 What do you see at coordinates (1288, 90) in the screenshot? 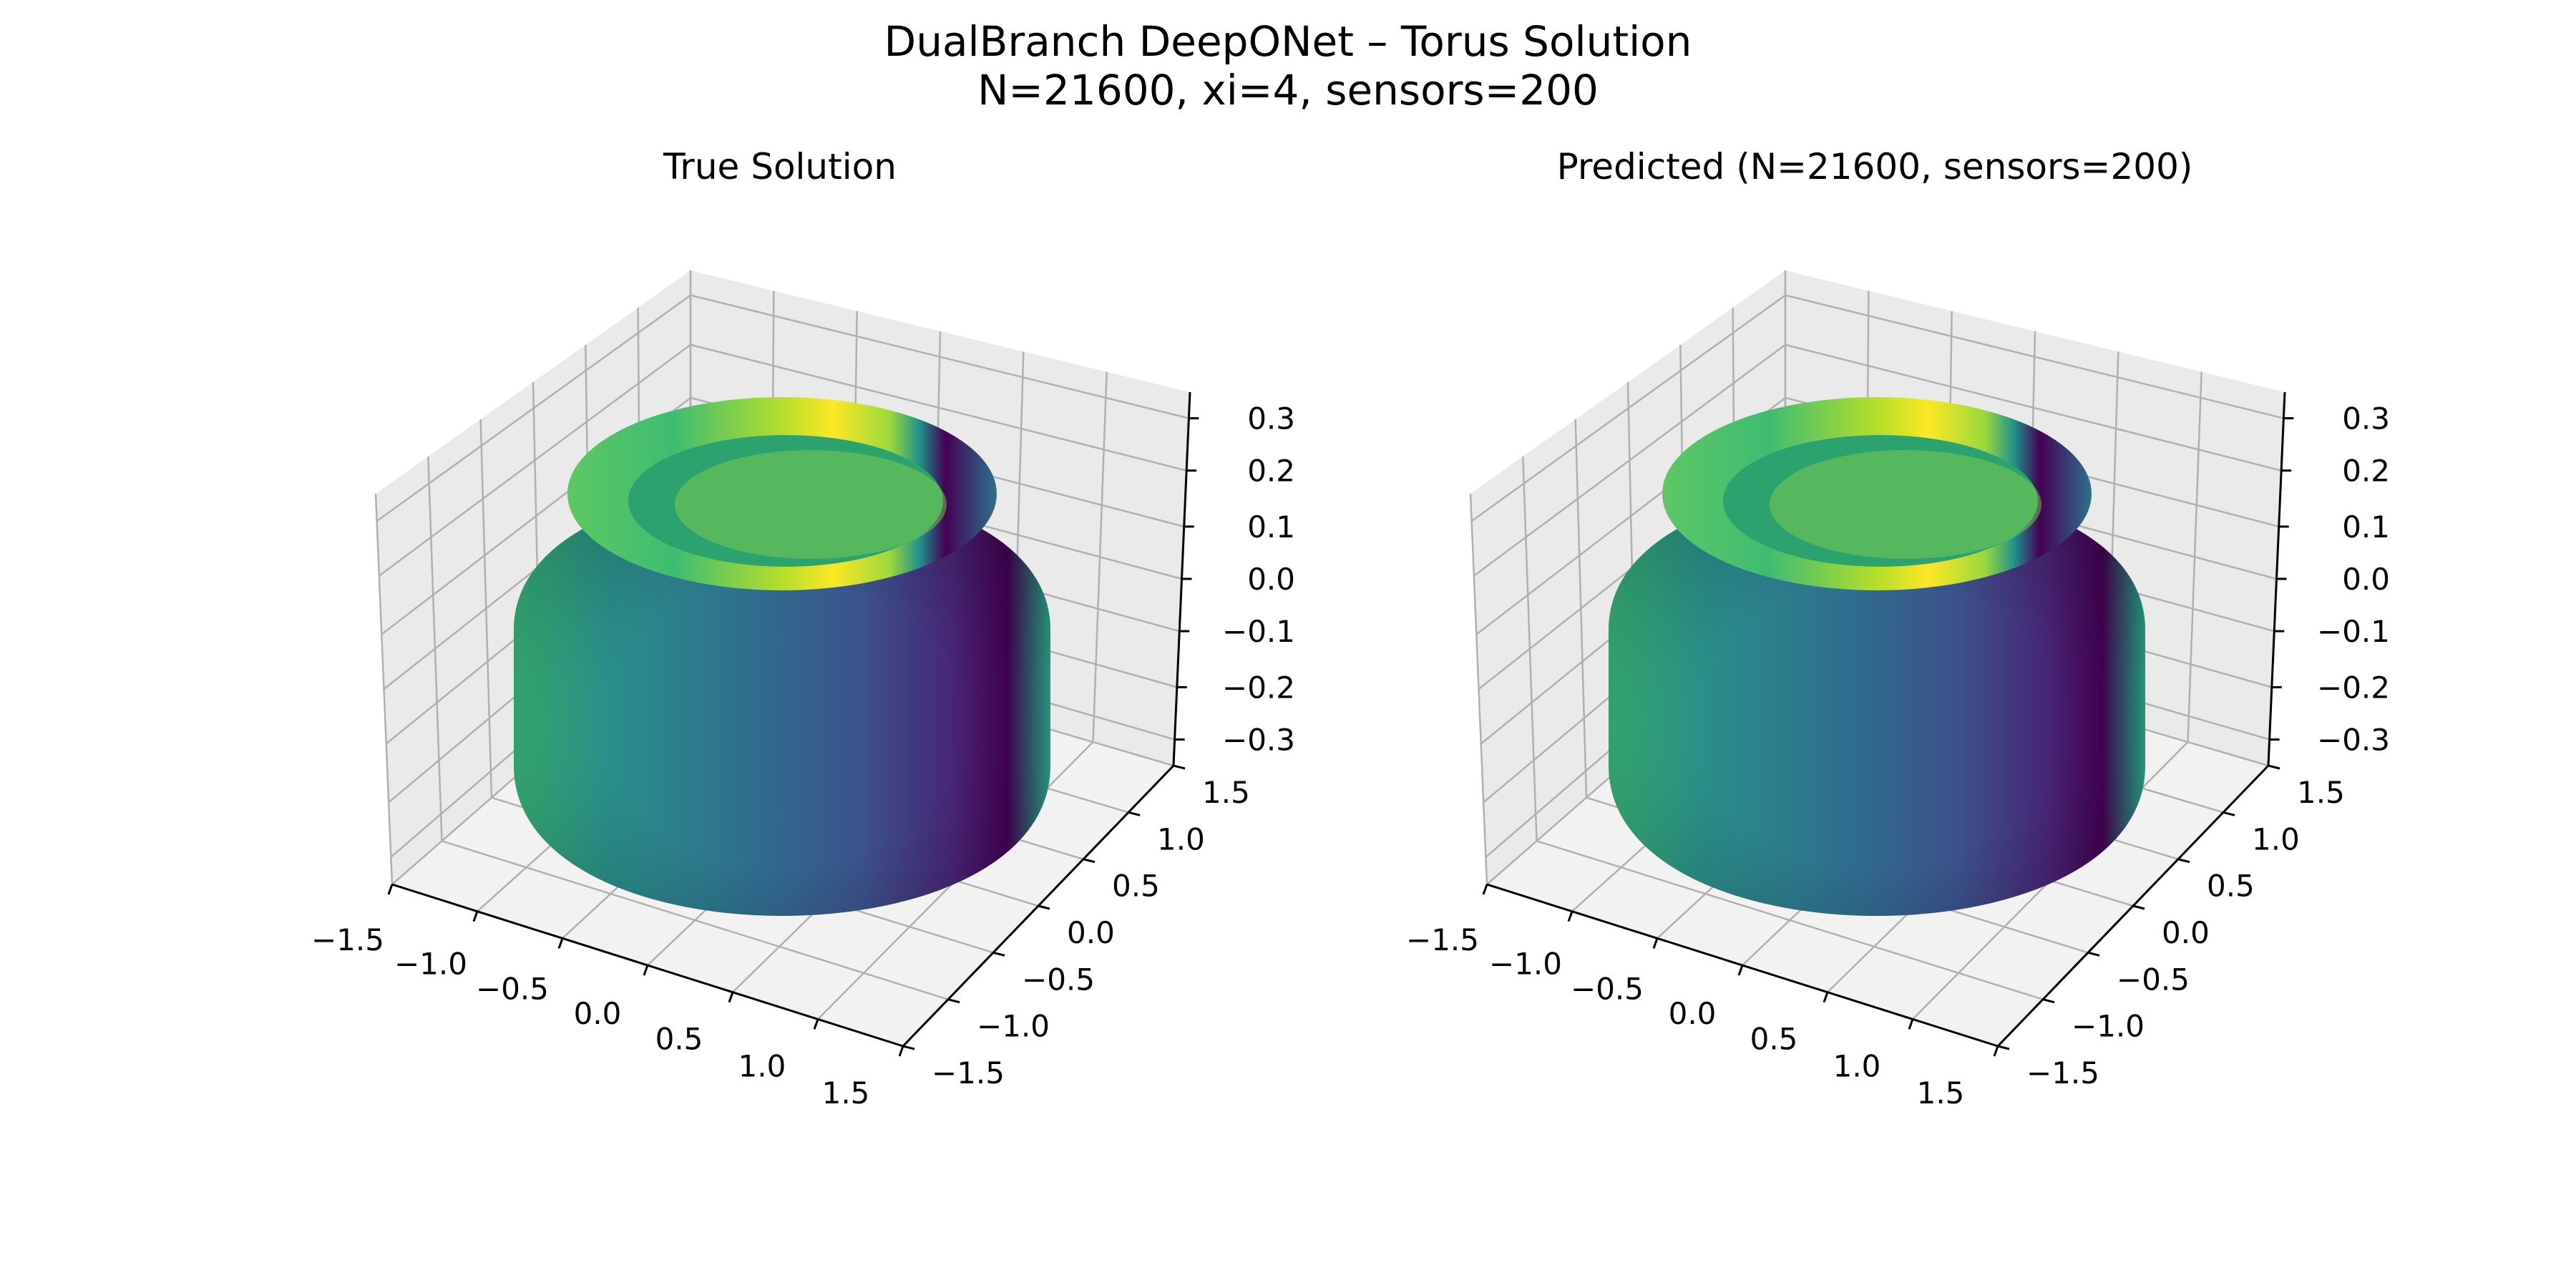
I see `figure-title-line2: N=21600, xi=4, sensors=200` at bounding box center [1288, 90].